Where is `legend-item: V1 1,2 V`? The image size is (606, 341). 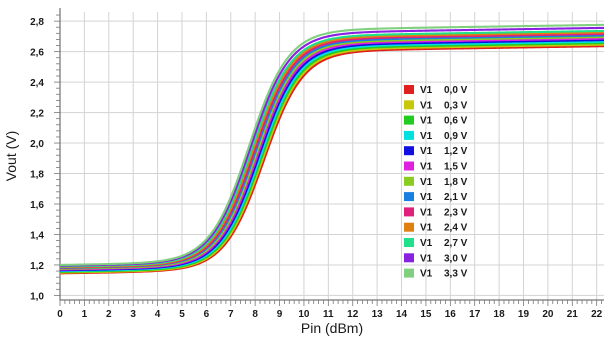 legend-item: V1 1,2 V is located at coordinates (436, 151).